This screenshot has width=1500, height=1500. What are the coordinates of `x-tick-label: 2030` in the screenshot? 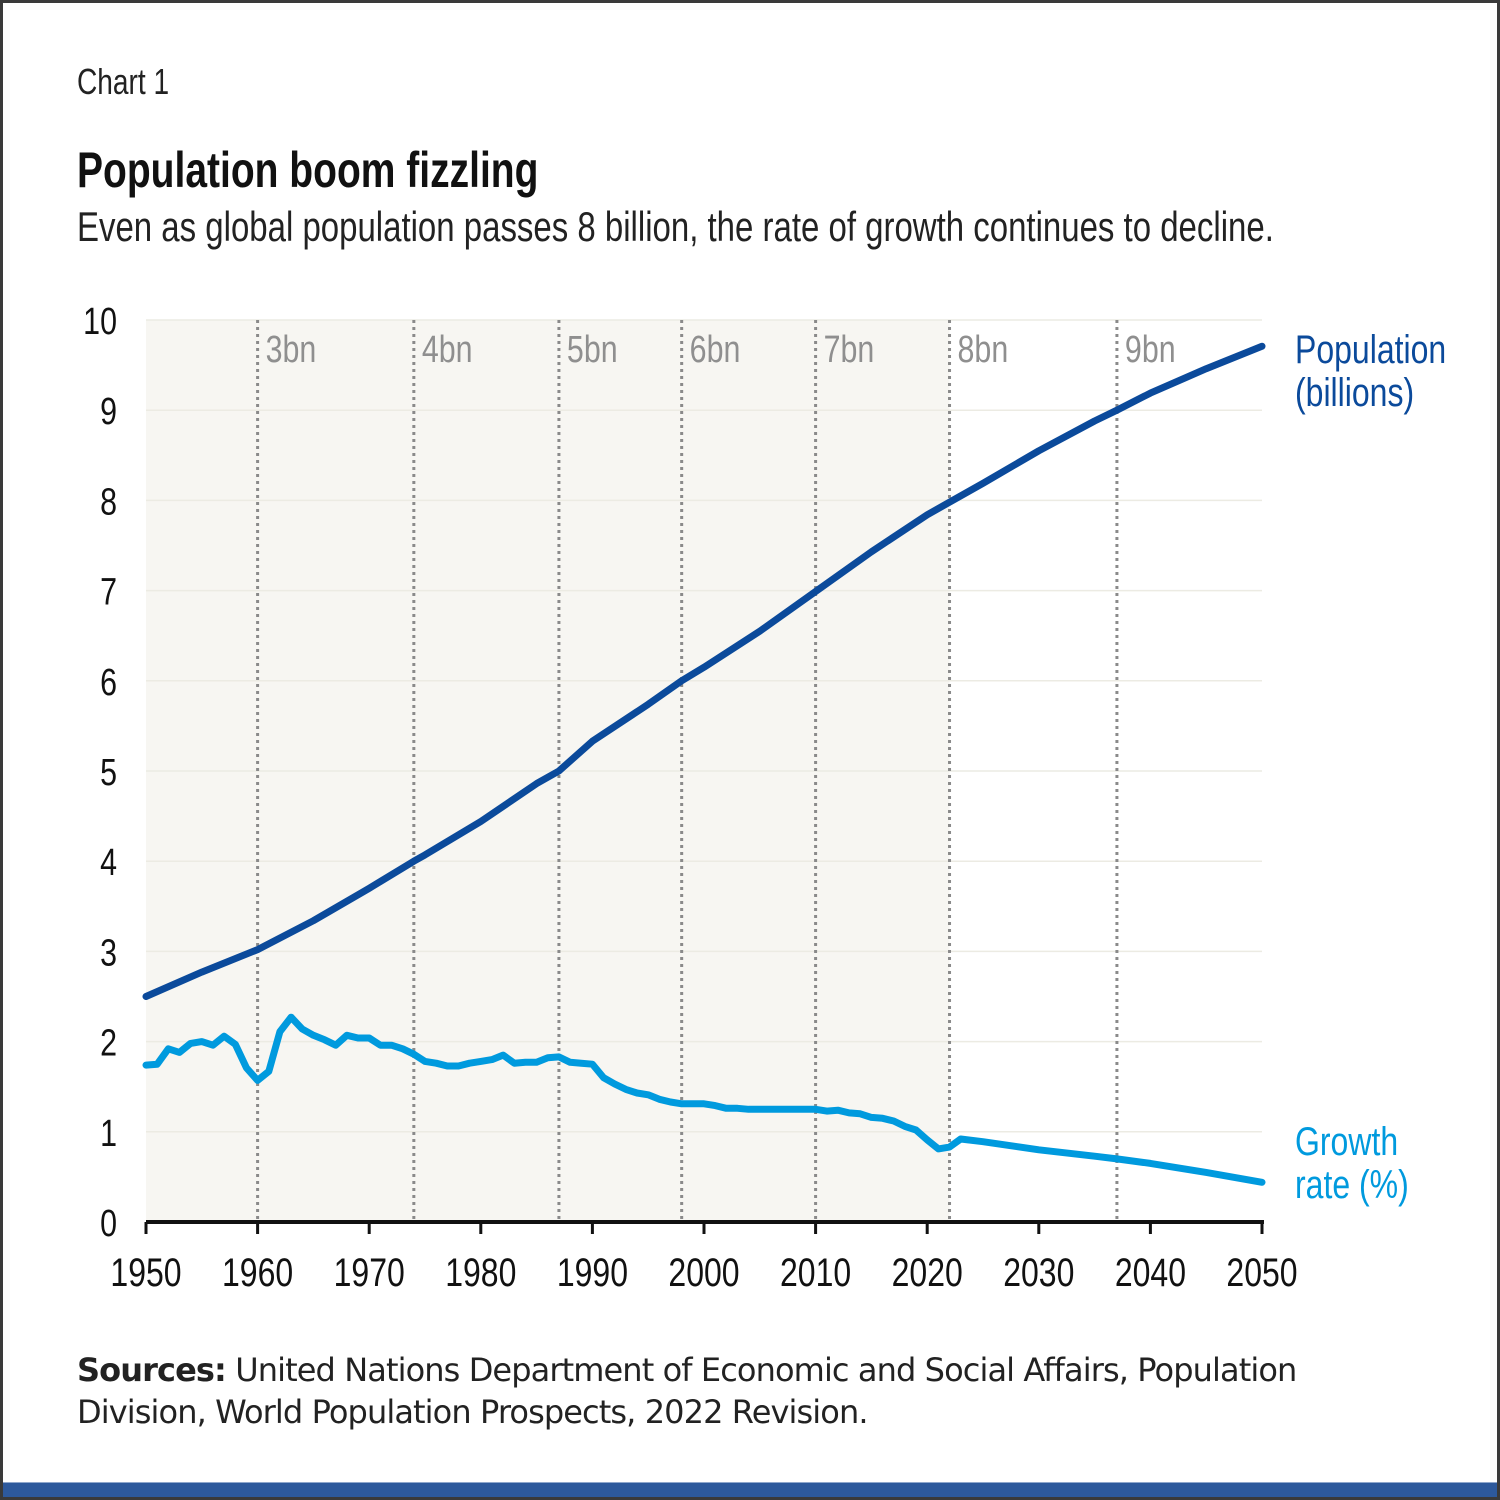 It's located at (1038, 1272).